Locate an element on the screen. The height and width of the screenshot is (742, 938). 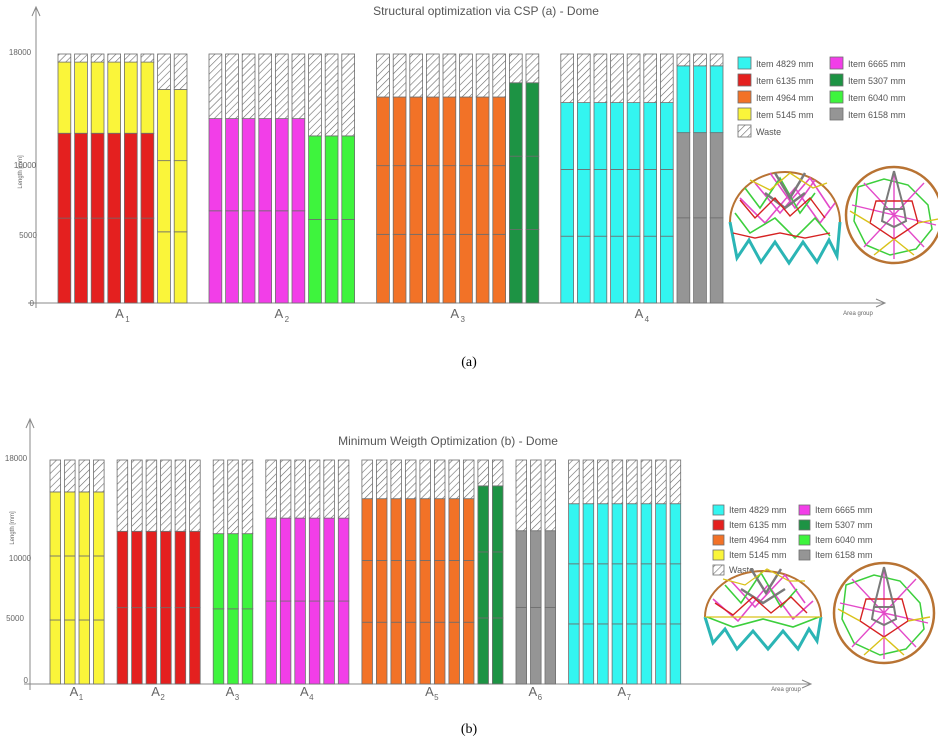
legend-item: Item 5145 mm is located at coordinates (749, 555).